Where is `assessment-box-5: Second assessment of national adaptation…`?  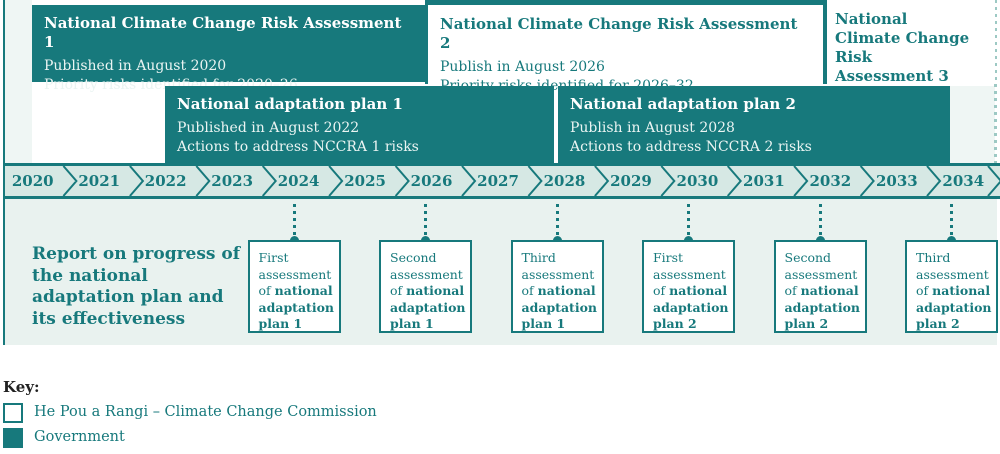 assessment-box-5: Second assessment of national adaptation… is located at coordinates (820, 286).